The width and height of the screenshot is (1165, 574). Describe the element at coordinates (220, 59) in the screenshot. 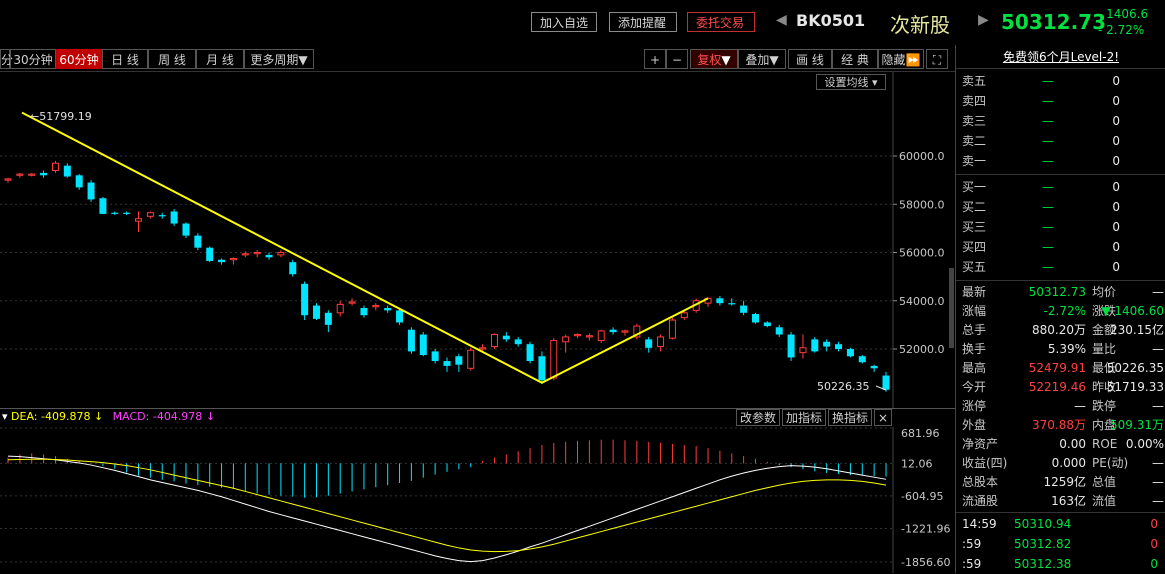

I see `period-month: 月 线` at that location.